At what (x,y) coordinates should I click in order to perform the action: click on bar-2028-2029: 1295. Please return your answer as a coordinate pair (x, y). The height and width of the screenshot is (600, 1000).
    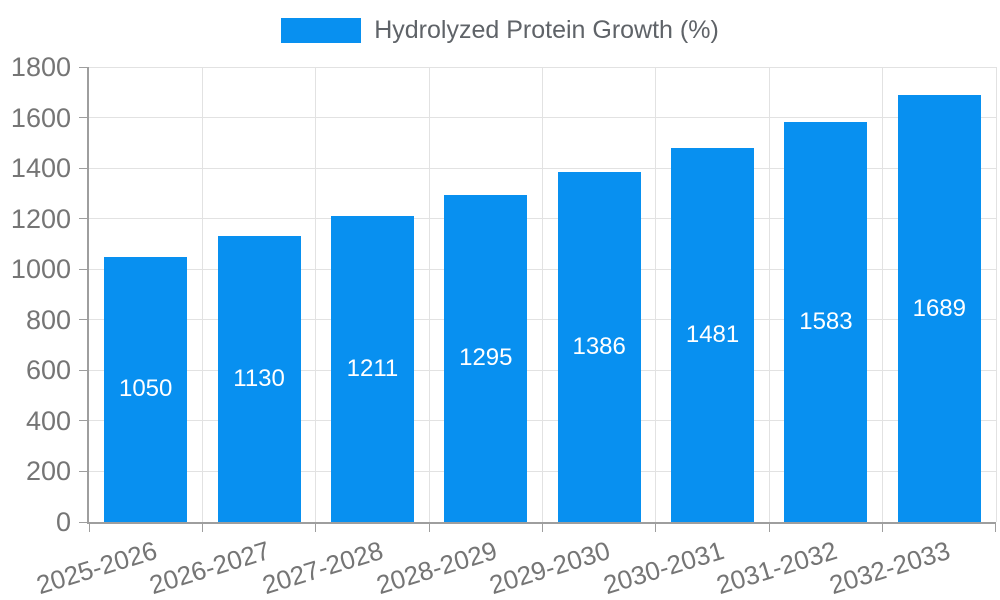
    Looking at the image, I should click on (486, 358).